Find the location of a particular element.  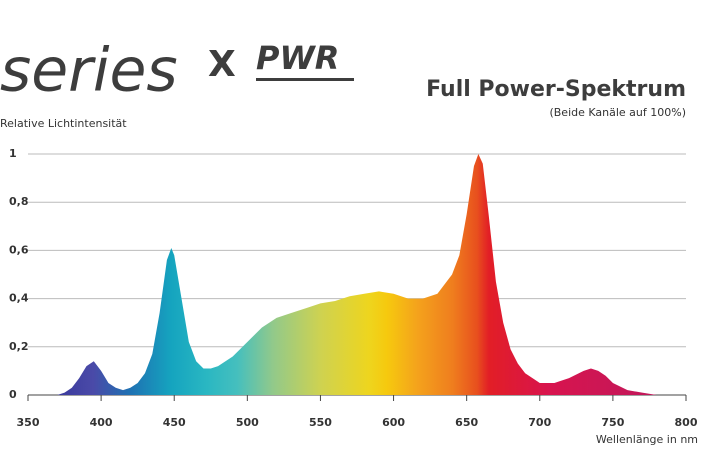

y-tick-label: 1 is located at coordinates (13, 153).